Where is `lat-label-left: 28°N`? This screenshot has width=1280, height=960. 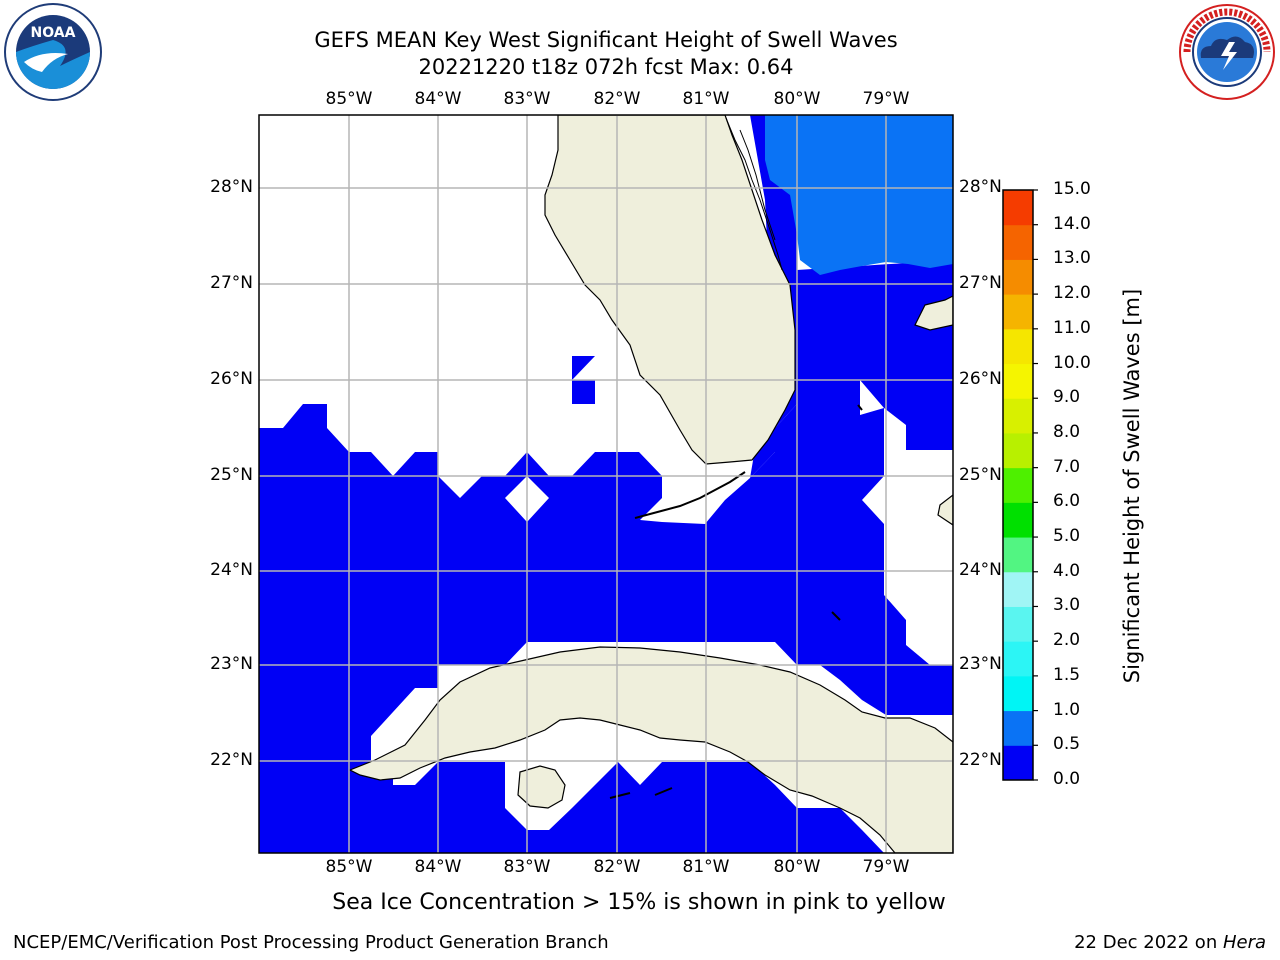 lat-label-left: 28°N is located at coordinates (231, 187).